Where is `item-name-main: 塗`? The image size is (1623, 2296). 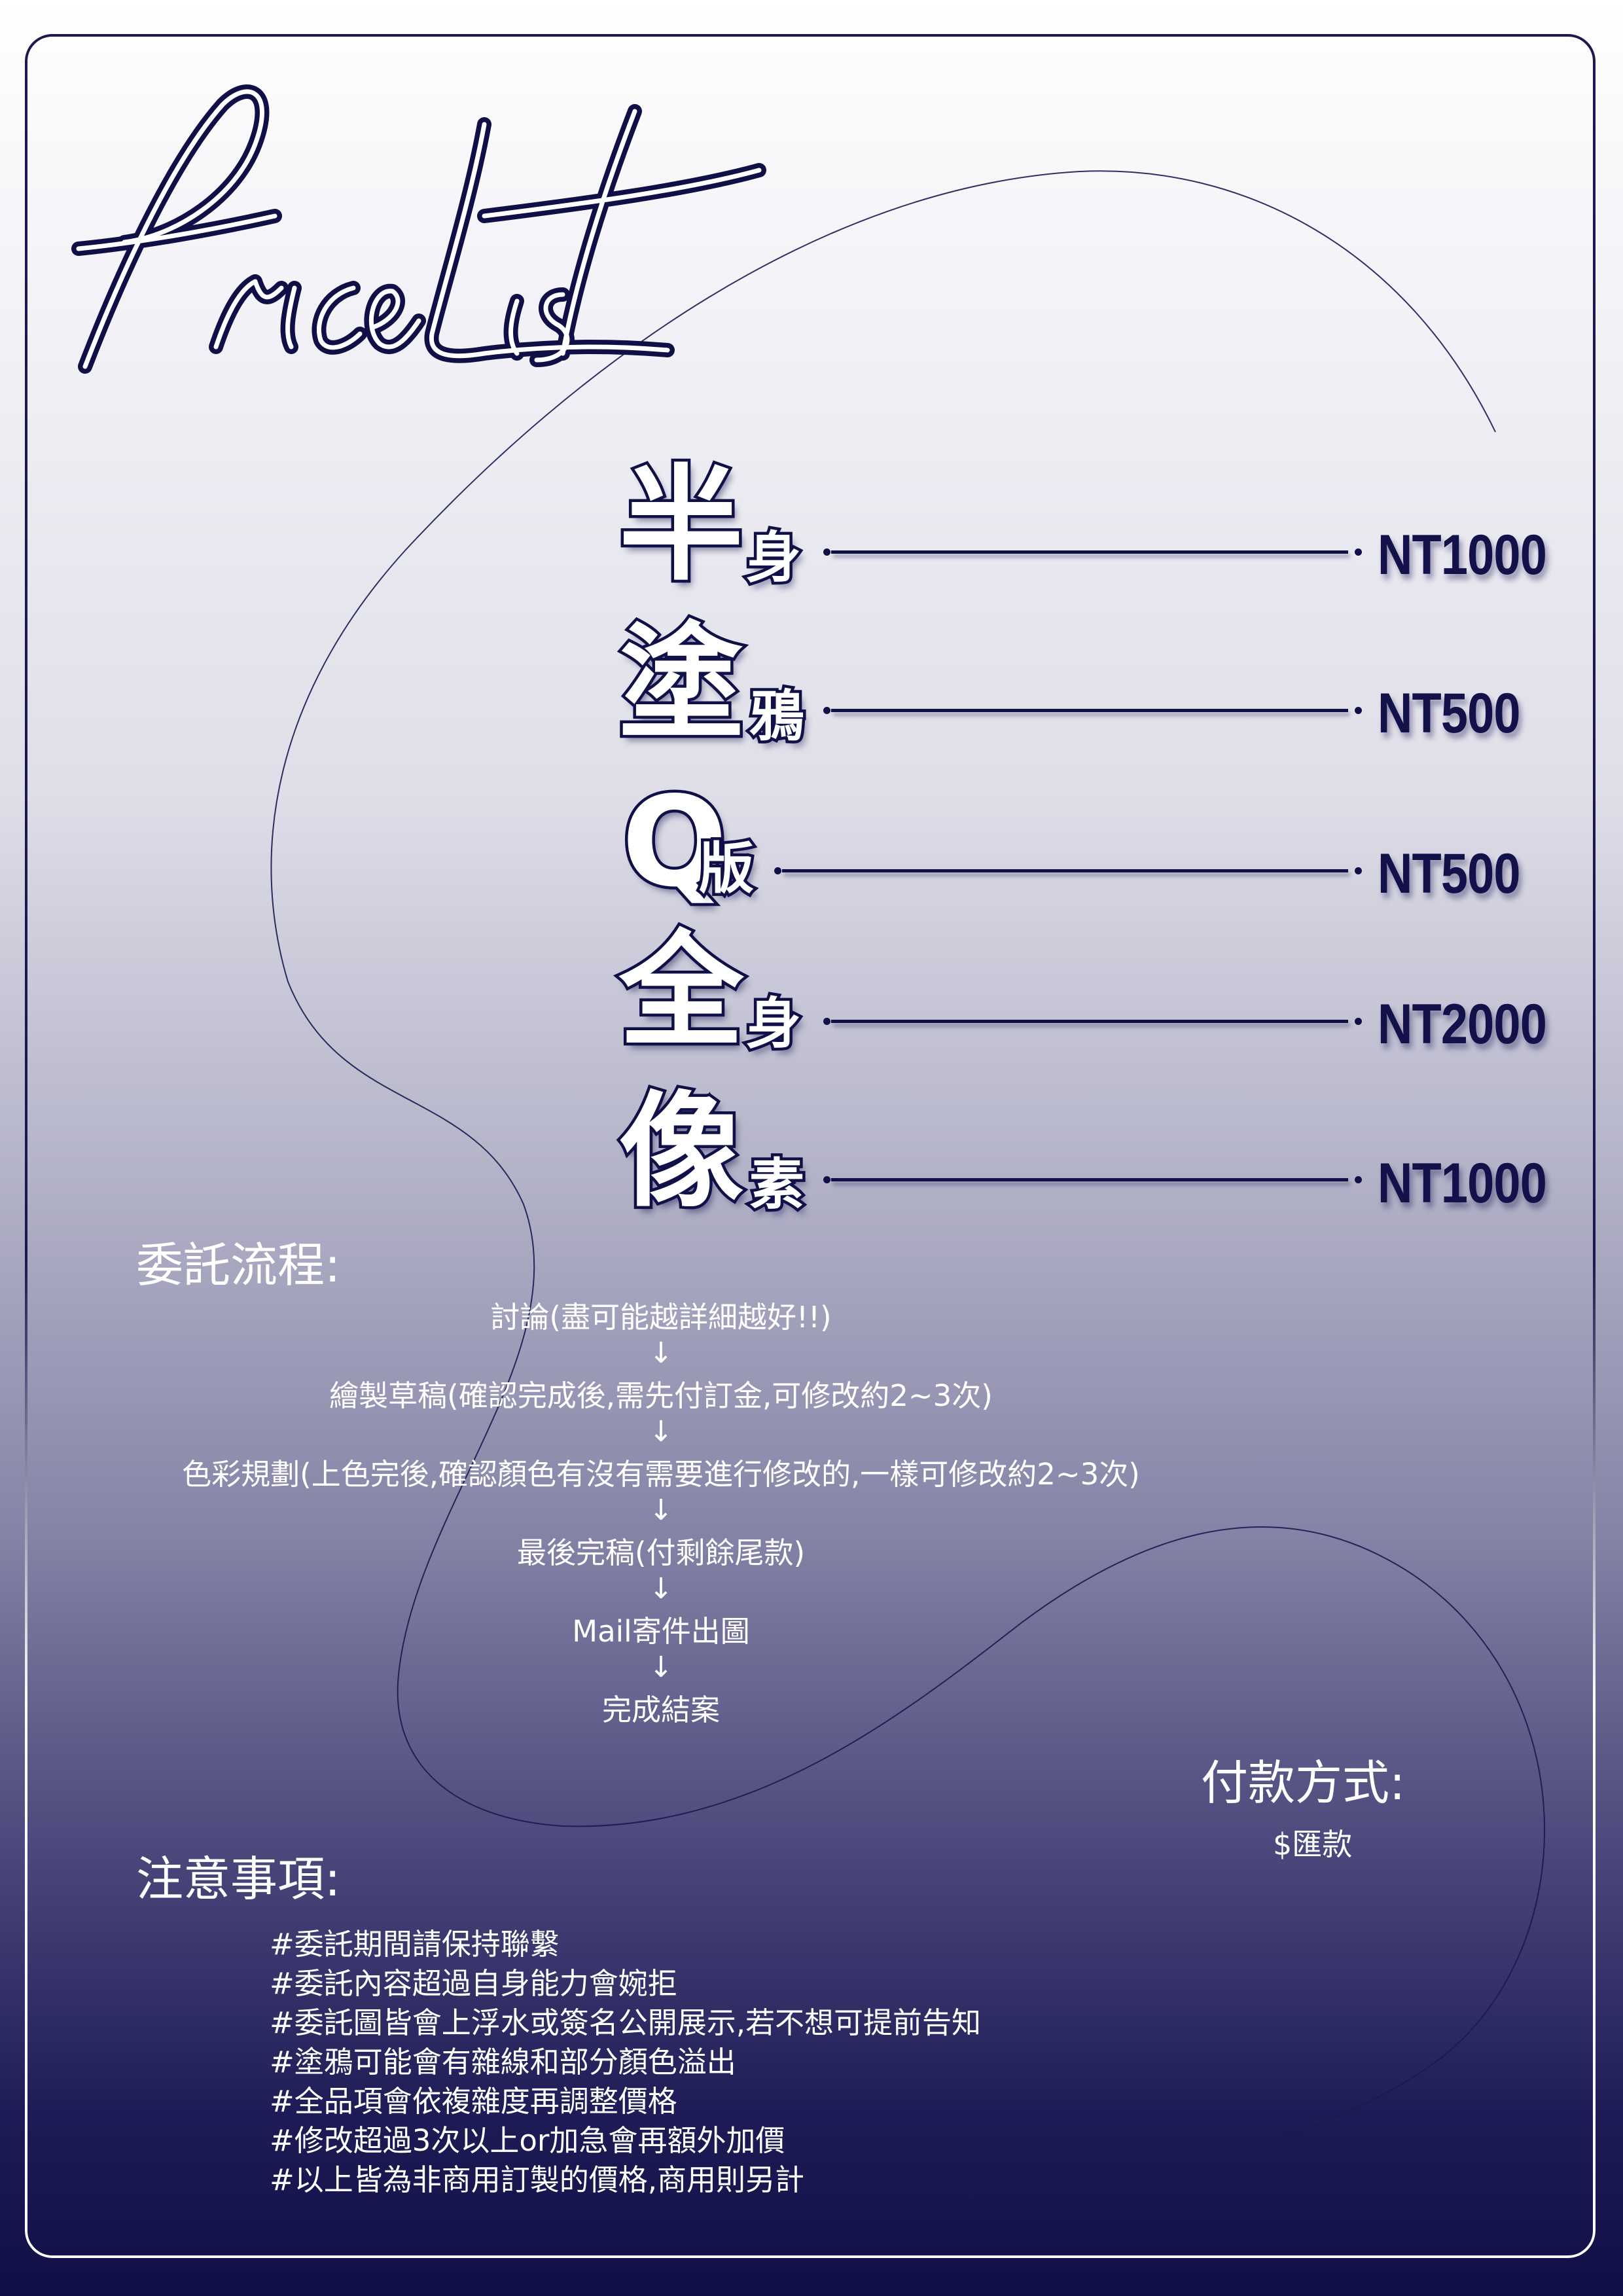
item-name-main: 塗 is located at coordinates (681, 683).